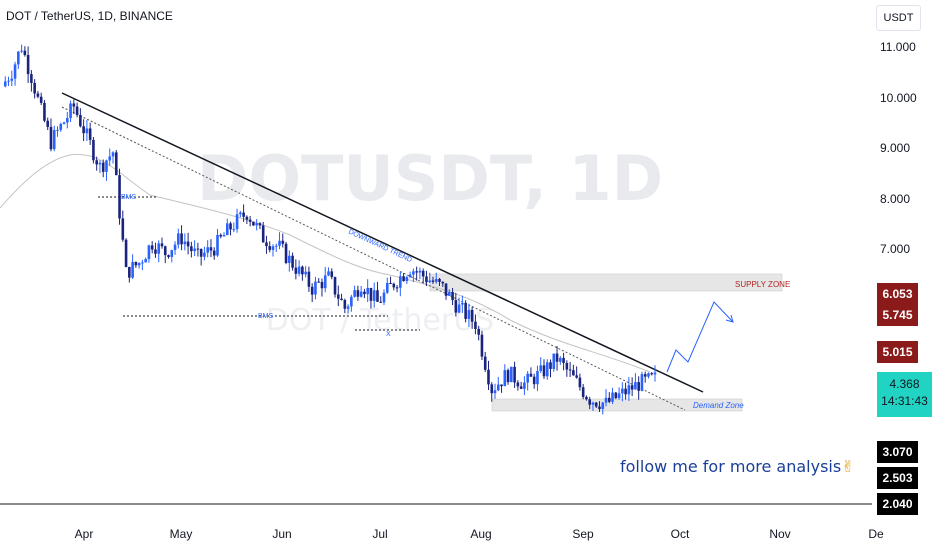 The image size is (932, 550). I want to click on watermark-text: DOTUSDT, 1D, so click(430, 178).